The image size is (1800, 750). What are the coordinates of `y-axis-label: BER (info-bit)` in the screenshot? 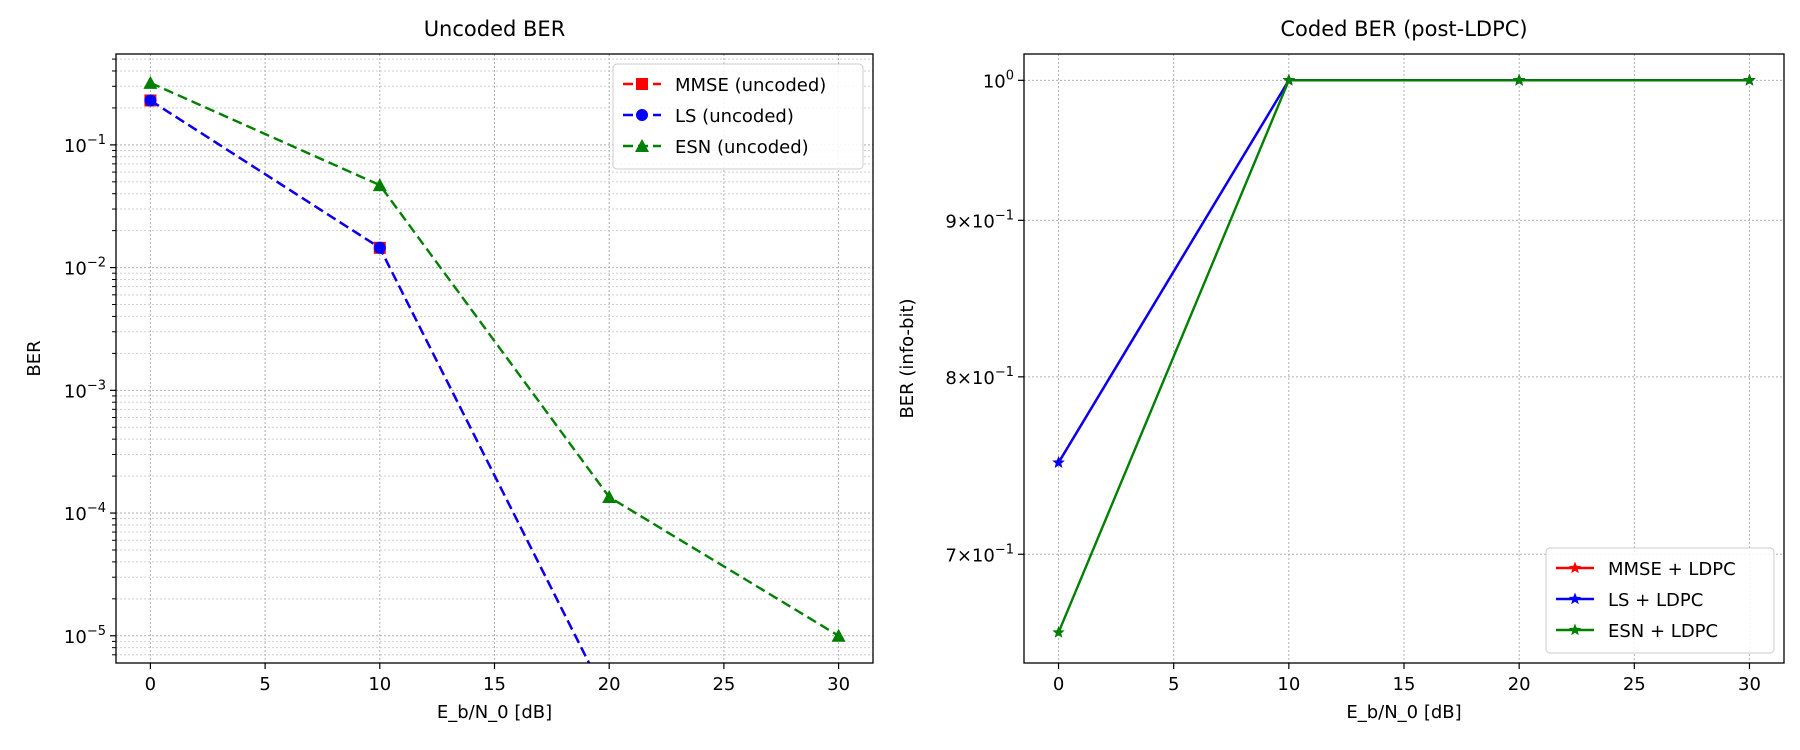 It's located at (907, 358).